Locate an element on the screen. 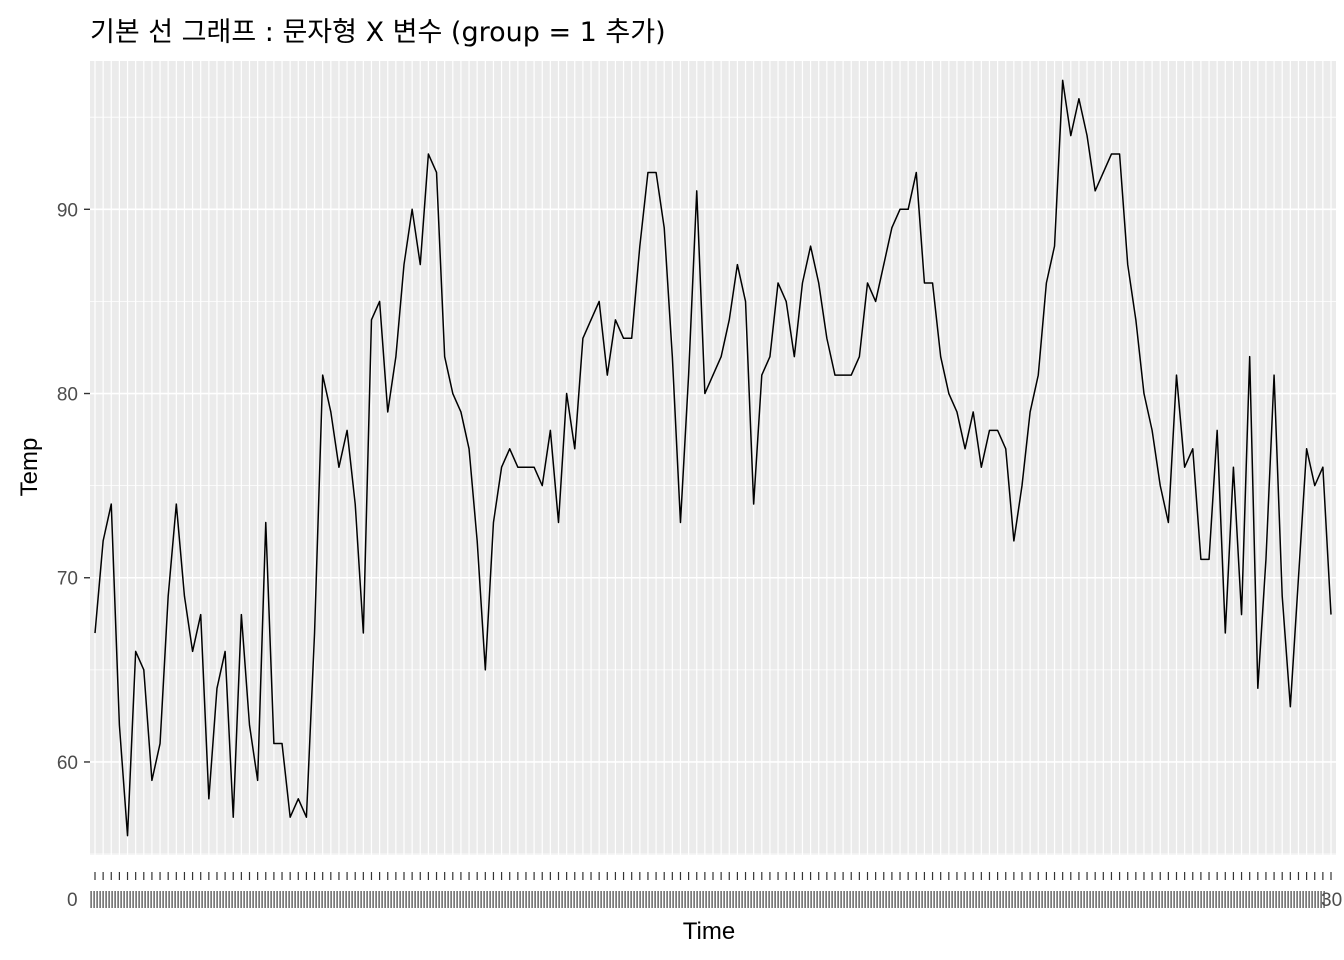  x-tick-label-last: 30 is located at coordinates (1331, 900).